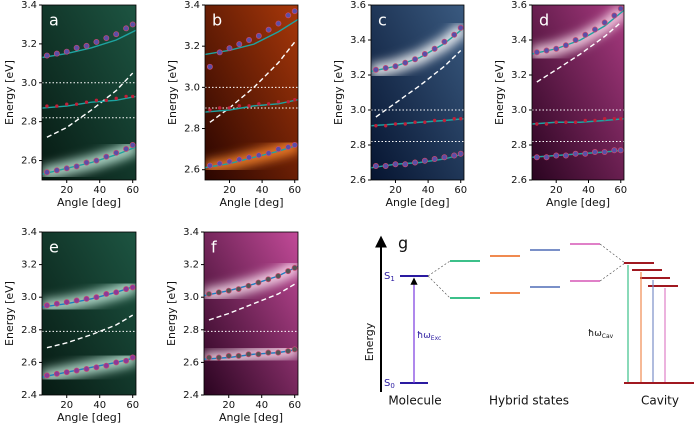 The image size is (700, 428). I want to click on cav-sub: Cav, so click(608, 336).